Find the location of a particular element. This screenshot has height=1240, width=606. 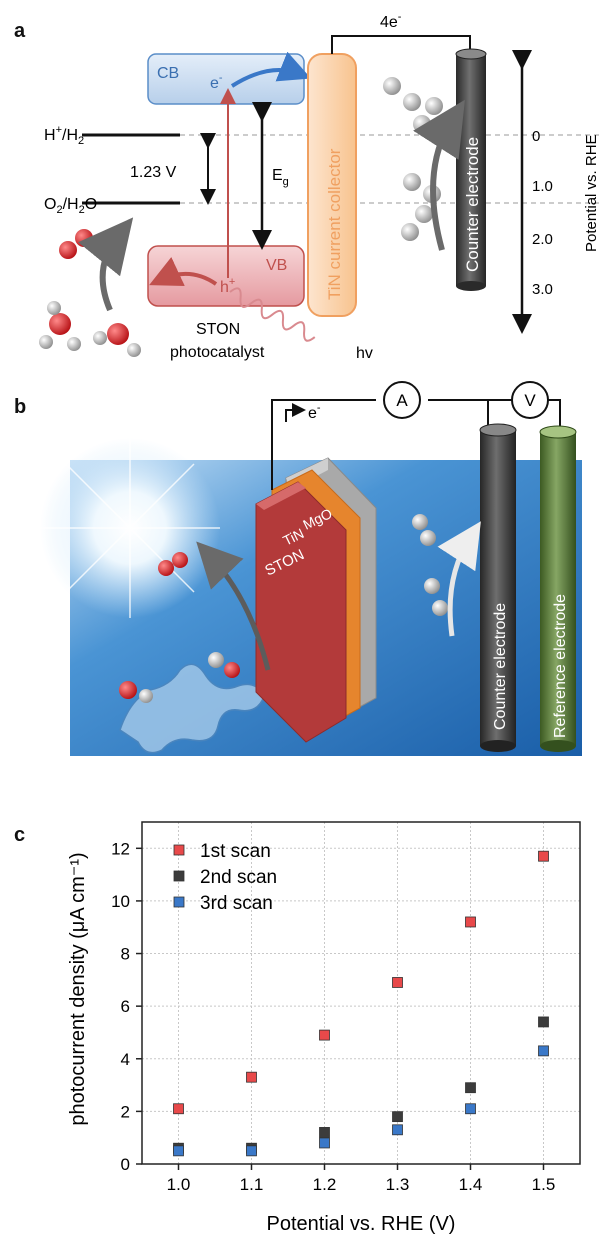

x-tick-label-1: 1.1 is located at coordinates (252, 1184).